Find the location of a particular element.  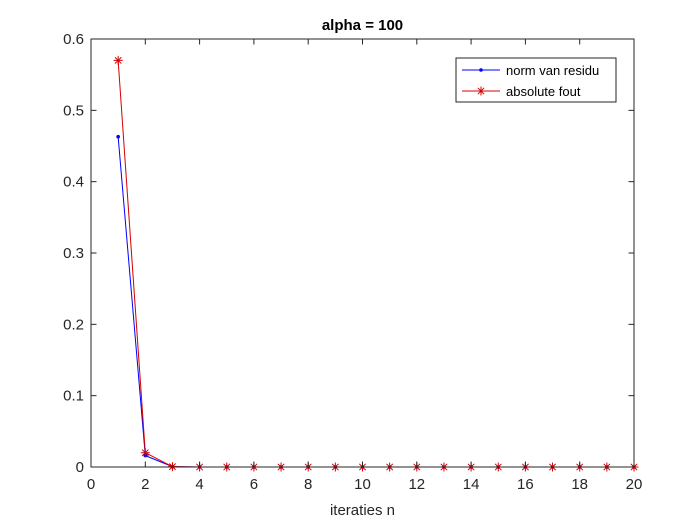

legend-box is located at coordinates (536, 80).